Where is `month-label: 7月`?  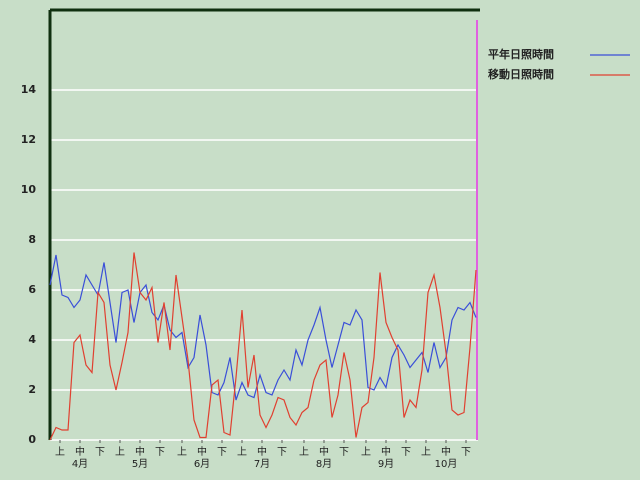
month-label: 7月 is located at coordinates (262, 464).